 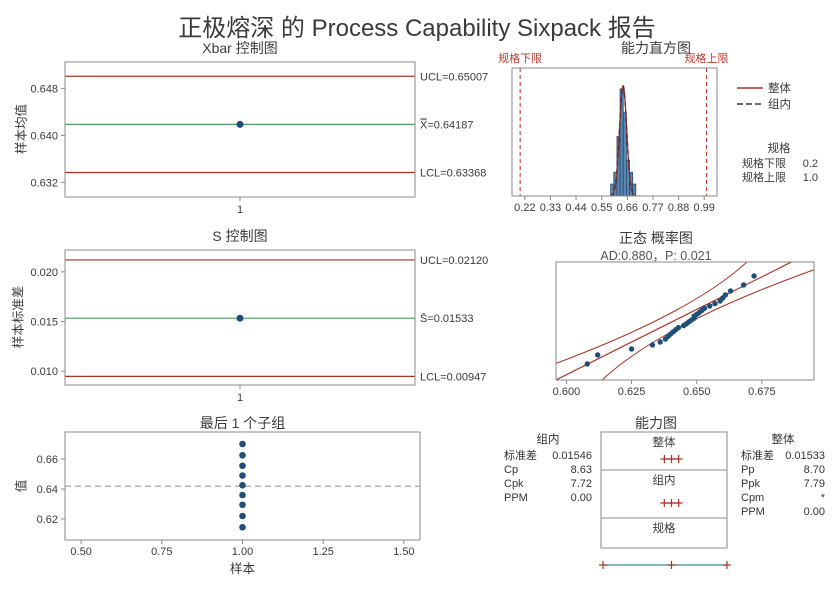 I want to click on tick-label: 1.00, so click(x=242, y=552).